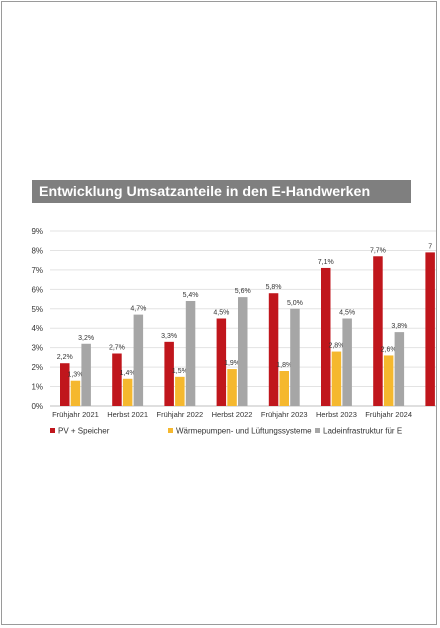 This screenshot has width=440, height=628. What do you see at coordinates (362, 431) in the screenshot?
I see `legend-label: Ladeinfrastruktur für E` at bounding box center [362, 431].